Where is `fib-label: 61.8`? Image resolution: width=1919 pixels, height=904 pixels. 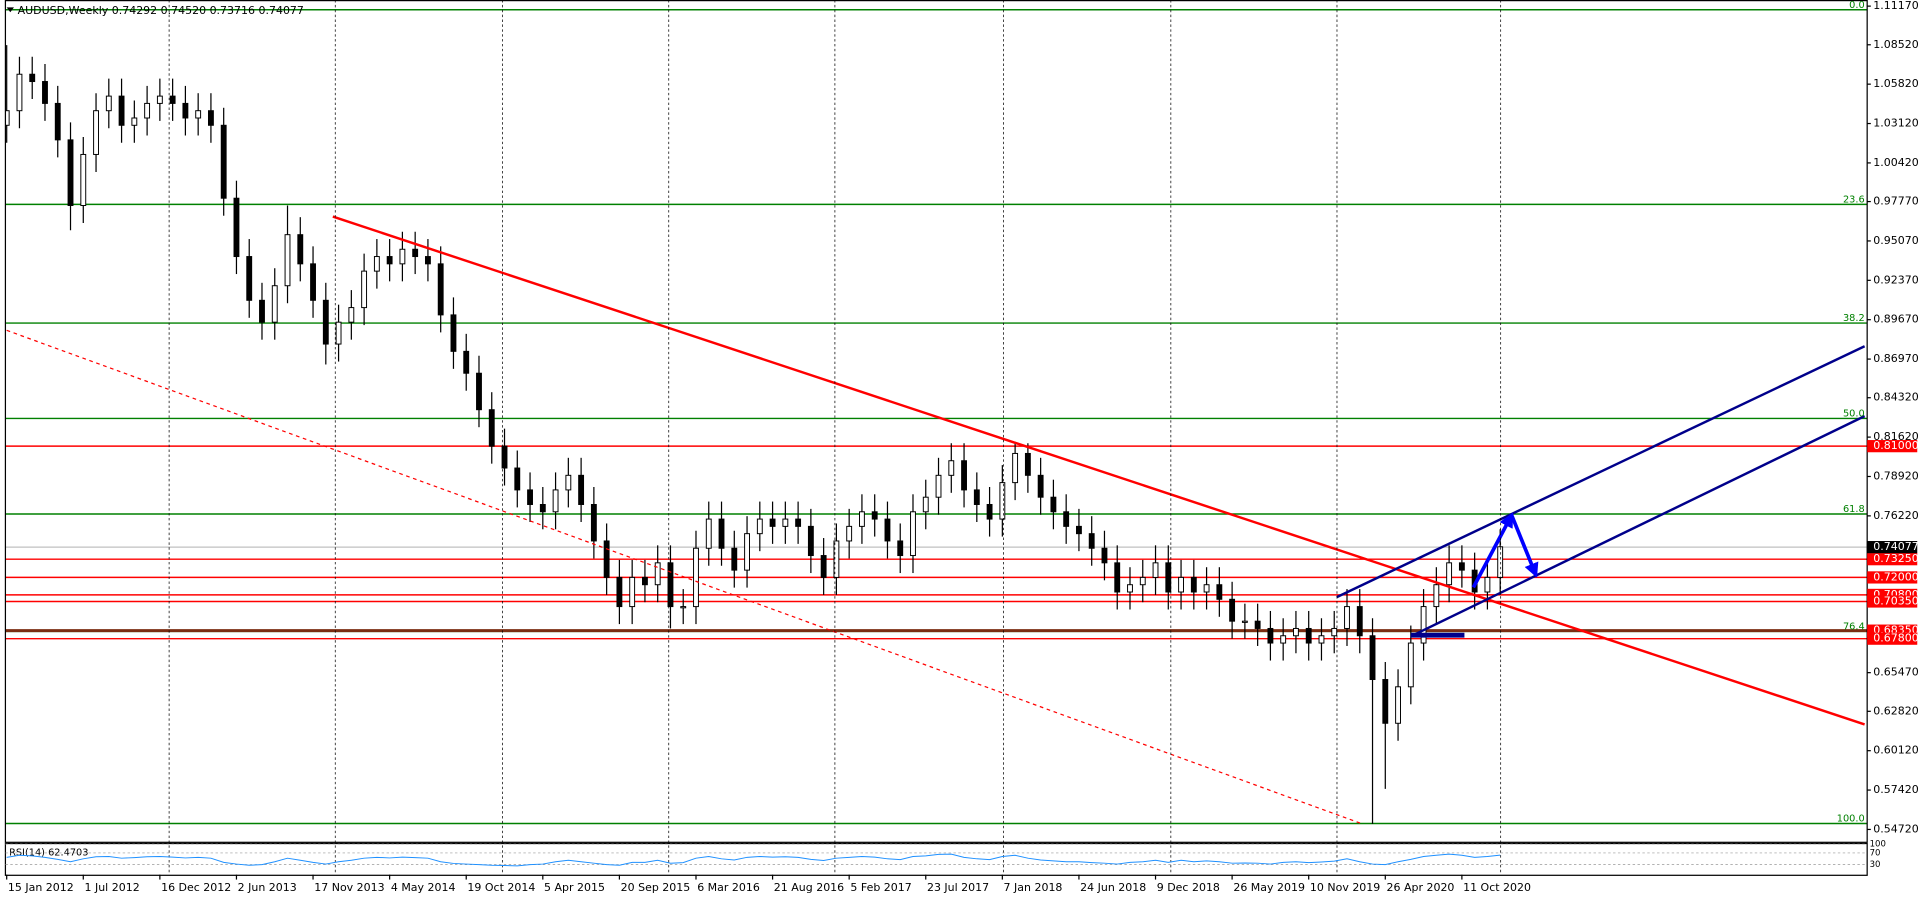 fib-label: 61.8 is located at coordinates (1854, 509).